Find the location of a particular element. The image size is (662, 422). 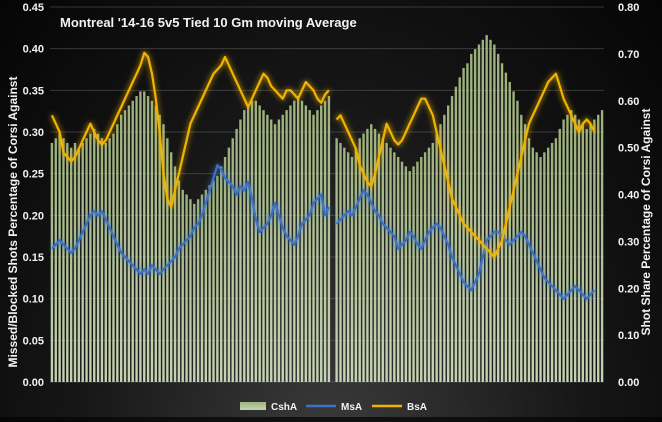

y-tick-right: 0.00 is located at coordinates (628, 383).